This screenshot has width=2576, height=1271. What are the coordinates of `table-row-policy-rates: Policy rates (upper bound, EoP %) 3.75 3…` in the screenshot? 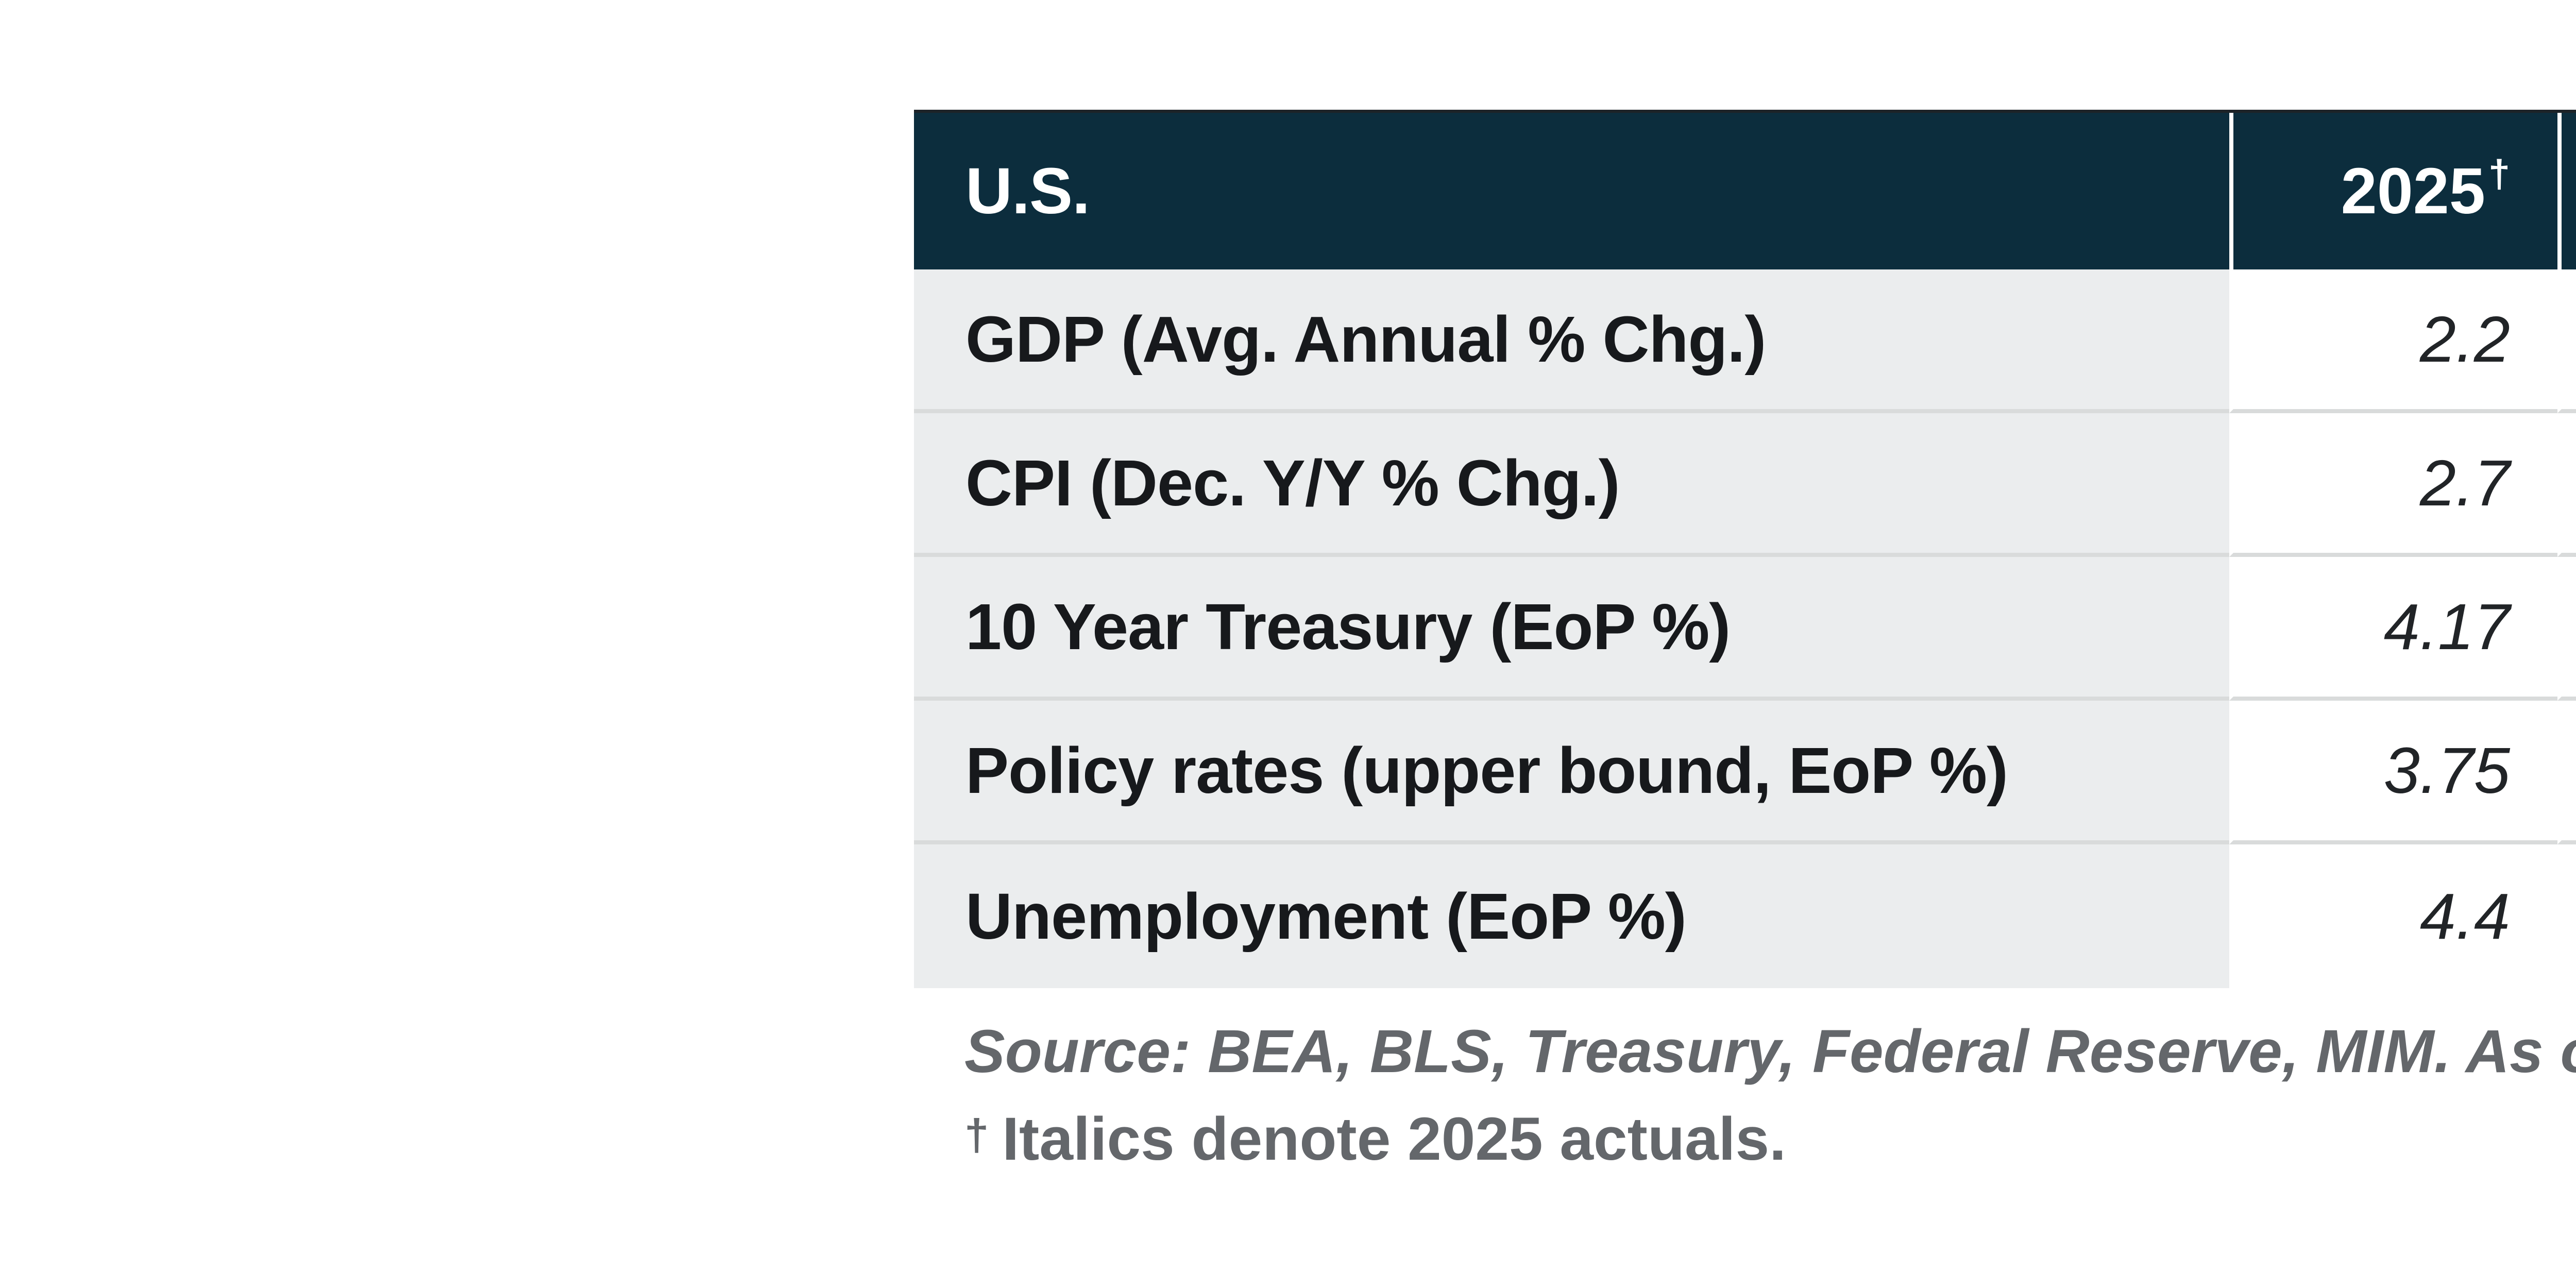 It's located at (1745, 772).